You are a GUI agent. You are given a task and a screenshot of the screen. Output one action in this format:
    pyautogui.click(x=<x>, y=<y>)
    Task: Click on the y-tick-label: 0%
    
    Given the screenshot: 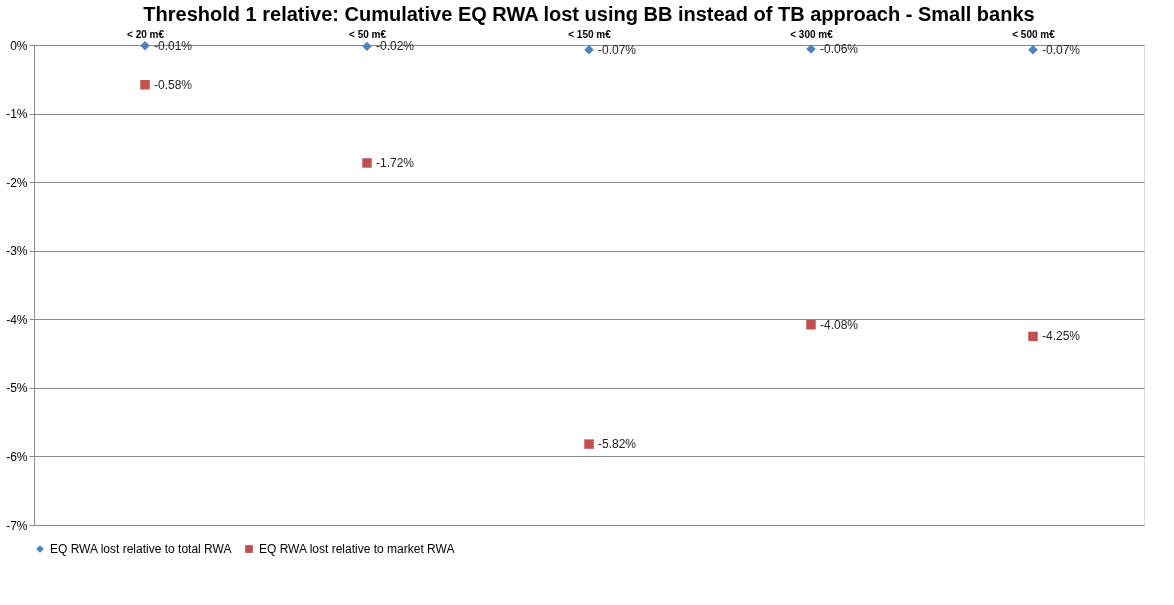 What is the action you would take?
    pyautogui.click(x=19, y=45)
    